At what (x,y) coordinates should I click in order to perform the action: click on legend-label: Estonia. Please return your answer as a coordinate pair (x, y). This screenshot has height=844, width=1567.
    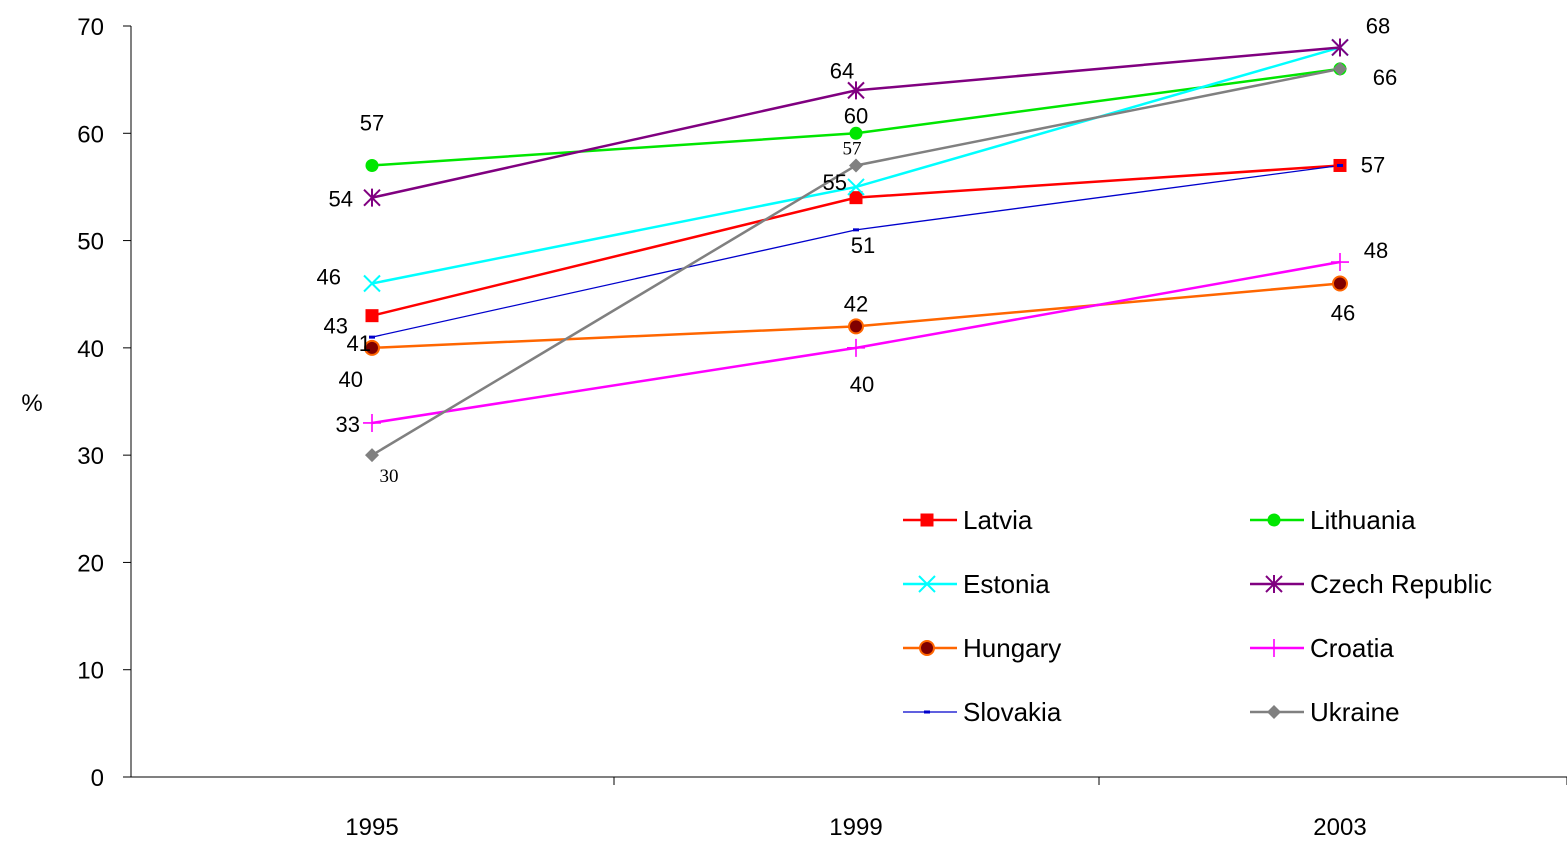
    Looking at the image, I should click on (1006, 584).